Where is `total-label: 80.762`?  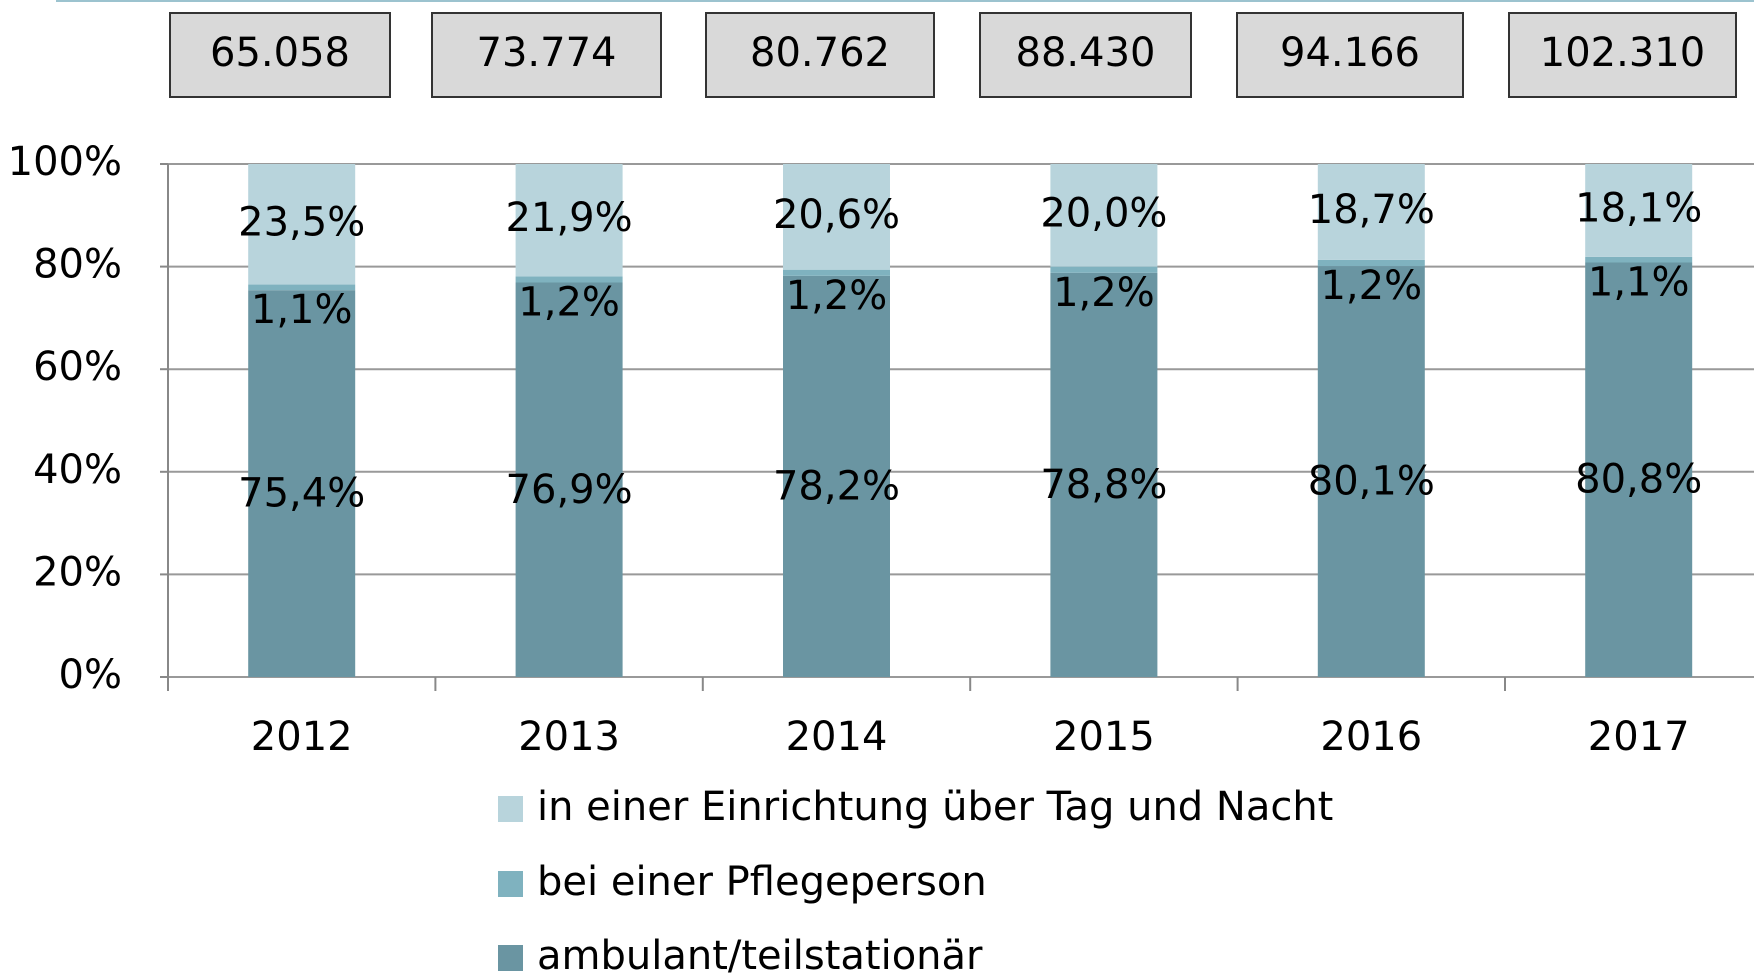
total-label: 80.762 is located at coordinates (820, 53).